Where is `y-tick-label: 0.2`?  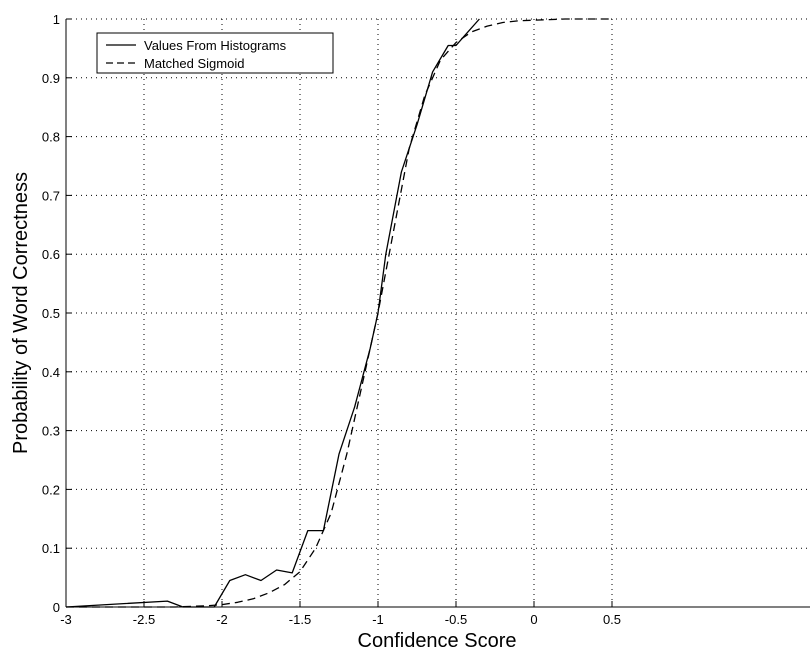
y-tick-label: 0.2 is located at coordinates (51, 489).